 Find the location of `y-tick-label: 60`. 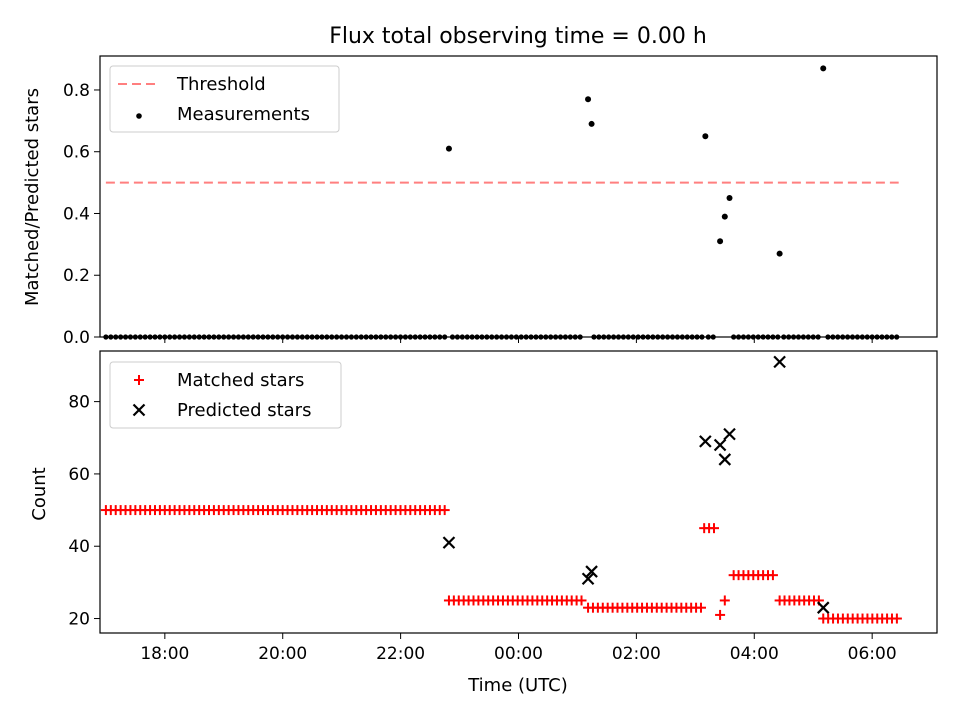

y-tick-label: 60 is located at coordinates (79, 475).